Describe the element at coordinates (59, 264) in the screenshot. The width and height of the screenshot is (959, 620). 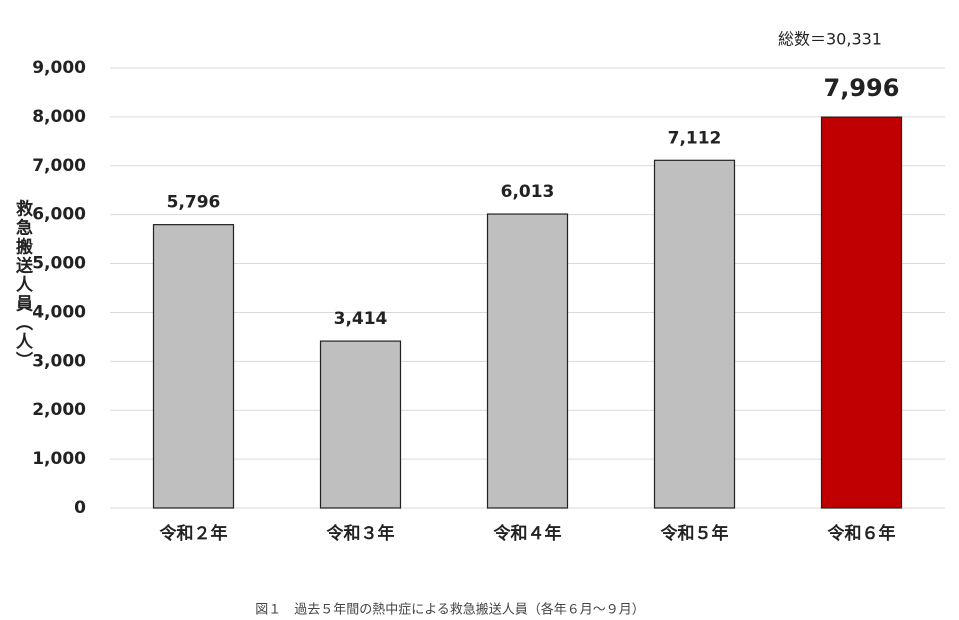
I see `y-tick-label: 5,000` at that location.